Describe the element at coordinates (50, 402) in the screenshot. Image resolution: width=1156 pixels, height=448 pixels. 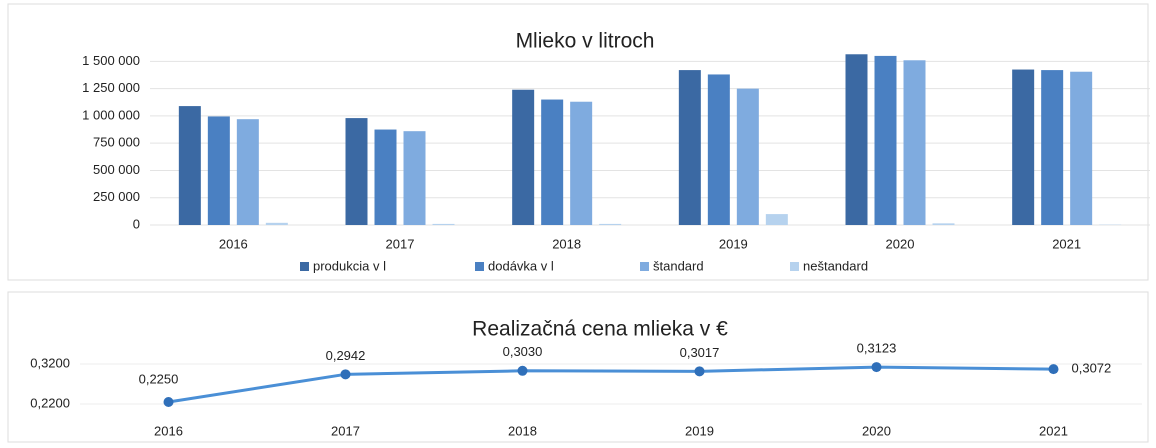
I see `y-tick-label: 0,2200` at that location.